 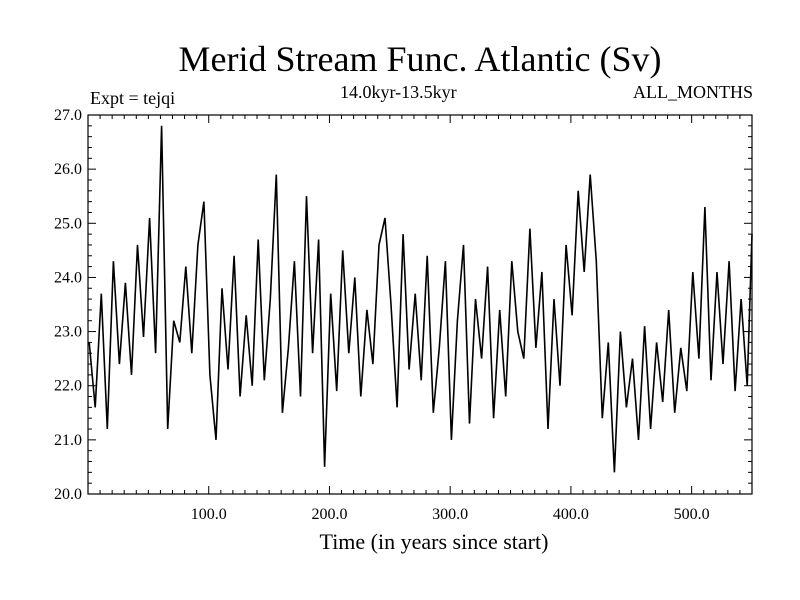 What do you see at coordinates (398, 92) in the screenshot?
I see `chart-subtitle: 14.0kyr-13.5kyr` at bounding box center [398, 92].